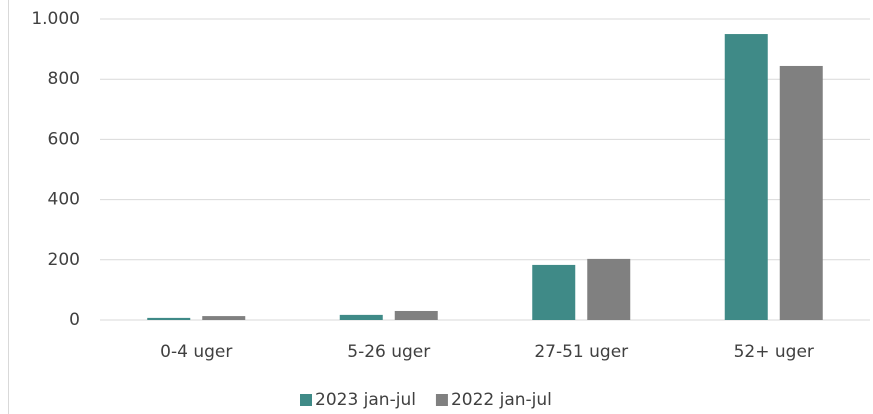  Describe the element at coordinates (64, 79) in the screenshot. I see `y-tick-label: 800` at that location.